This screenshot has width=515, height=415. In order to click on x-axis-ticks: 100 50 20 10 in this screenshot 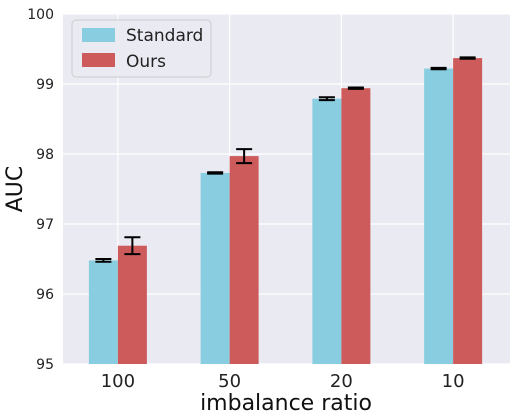, I will do `click(283, 381)`.